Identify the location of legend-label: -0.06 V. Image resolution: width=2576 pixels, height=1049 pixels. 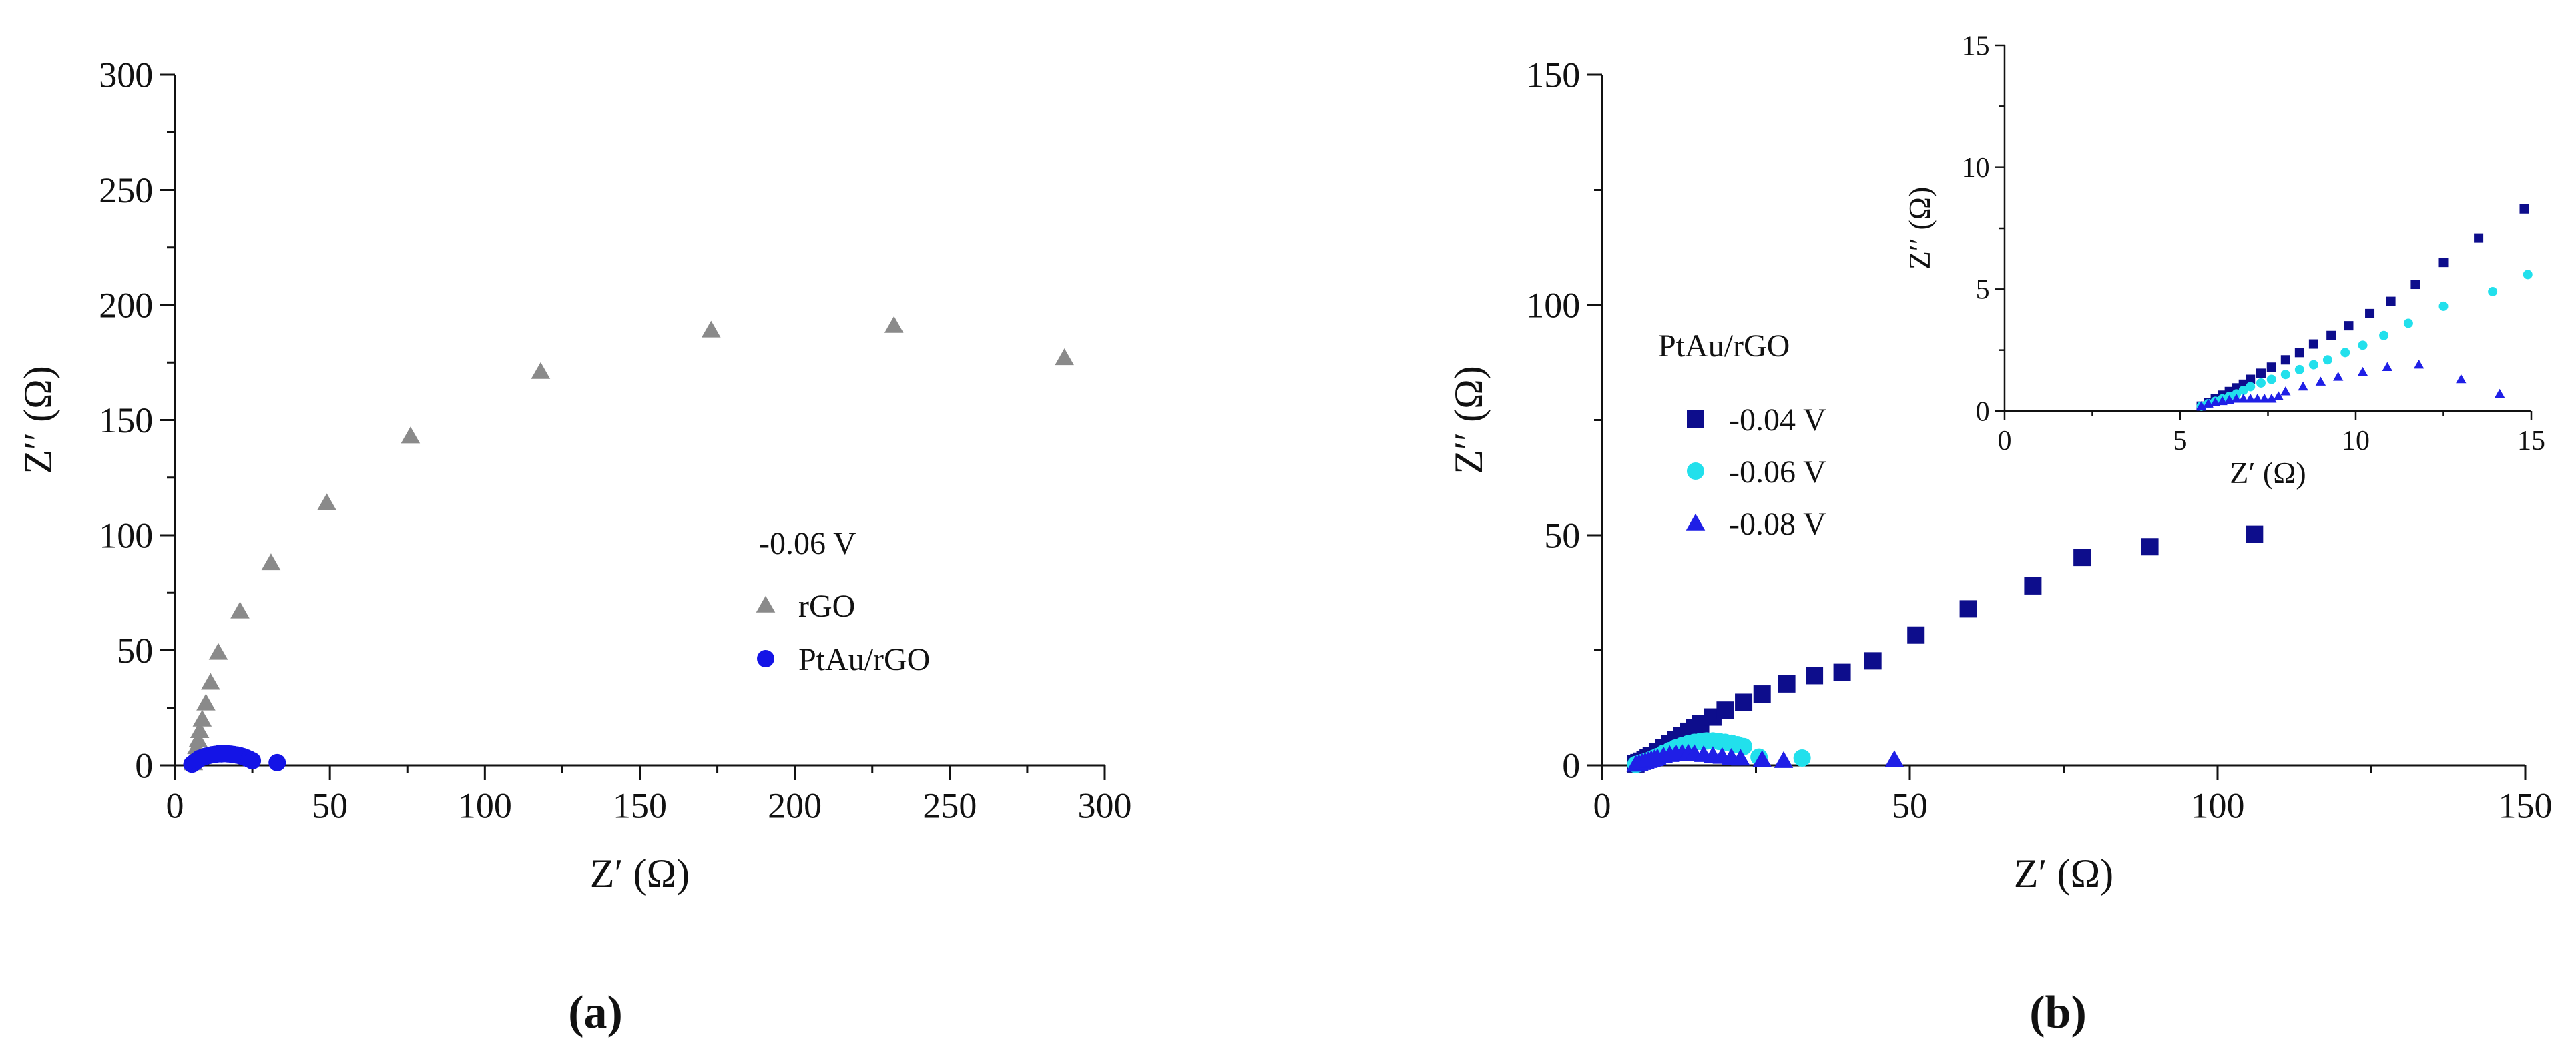
(1777, 472).